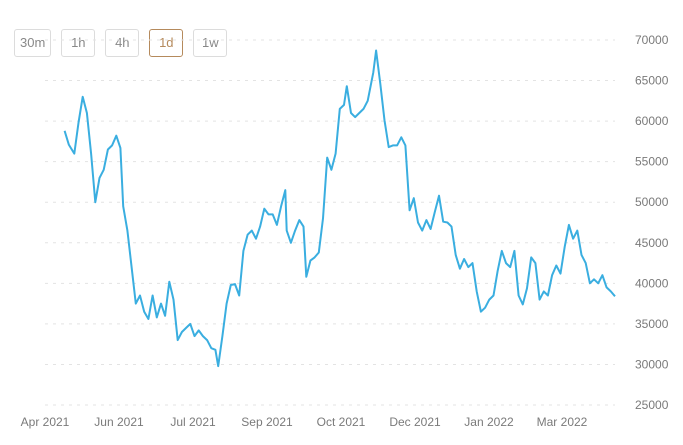  Describe the element at coordinates (193, 422) in the screenshot. I see `x-tick-label: Jul 2021` at that location.